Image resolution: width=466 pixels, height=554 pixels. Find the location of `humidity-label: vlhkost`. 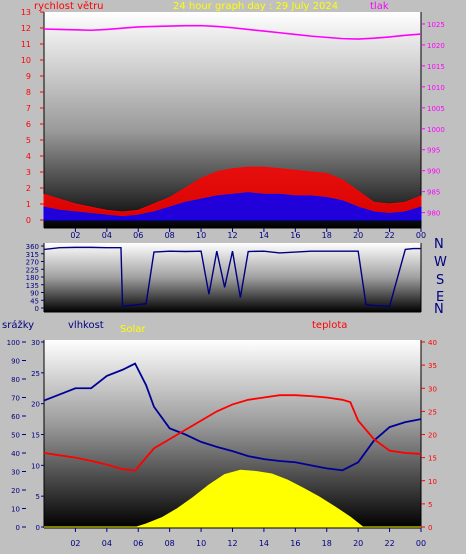

humidity-label: vlhkost is located at coordinates (86, 325).